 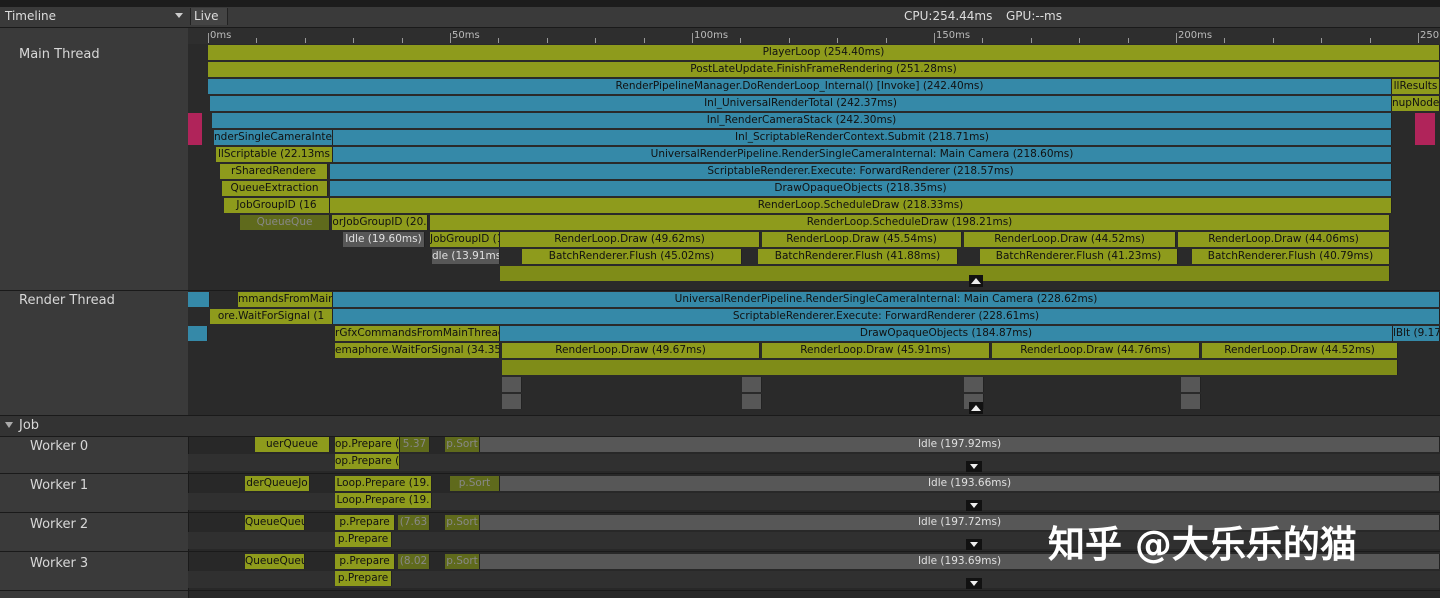 I want to click on timeline-bar: QueueExtraction, so click(x=275, y=188).